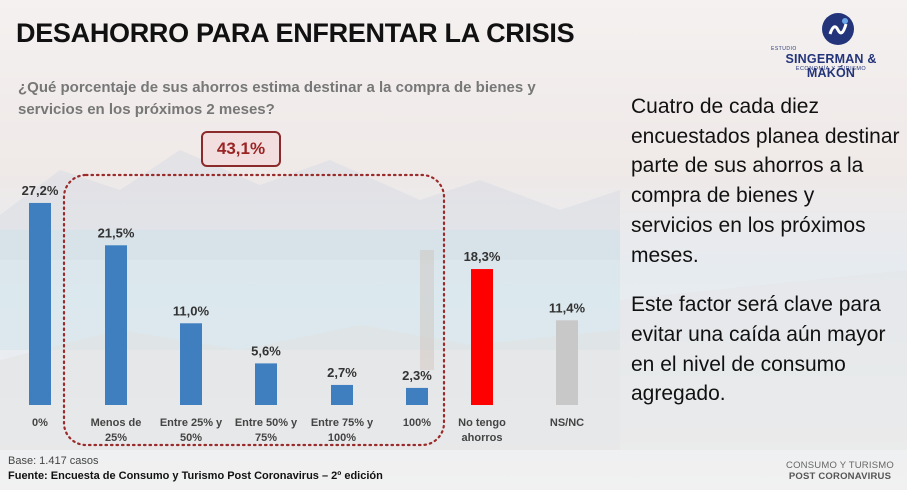 Image resolution: width=907 pixels, height=490 pixels. I want to click on logo-name: SINGERMAN & MAKÓN, so click(831, 66).